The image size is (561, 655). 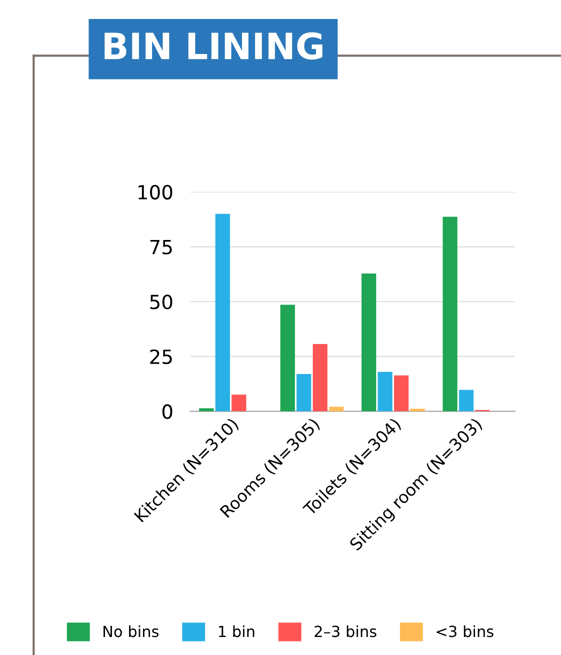 What do you see at coordinates (161, 247) in the screenshot?
I see `y-tick-label: 75` at bounding box center [161, 247].